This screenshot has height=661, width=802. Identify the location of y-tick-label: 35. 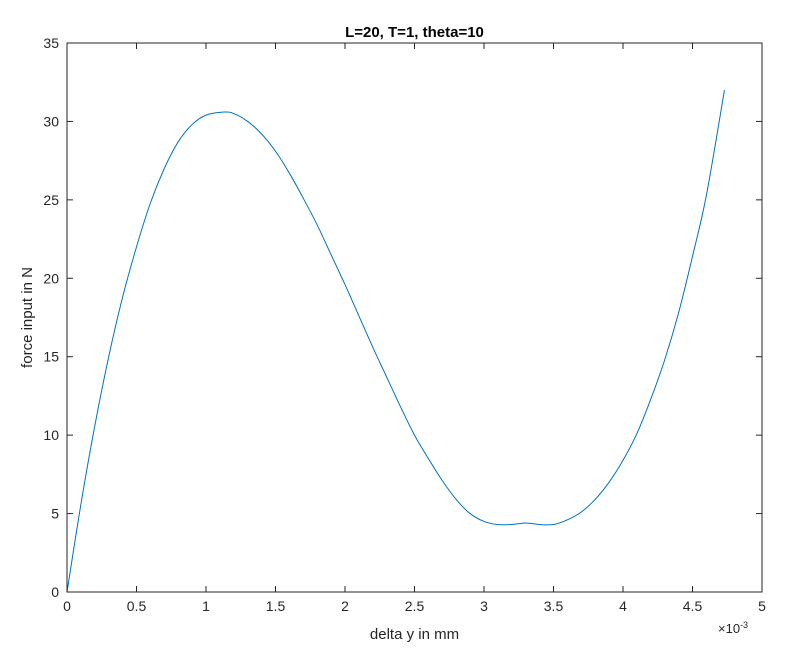
(51, 43).